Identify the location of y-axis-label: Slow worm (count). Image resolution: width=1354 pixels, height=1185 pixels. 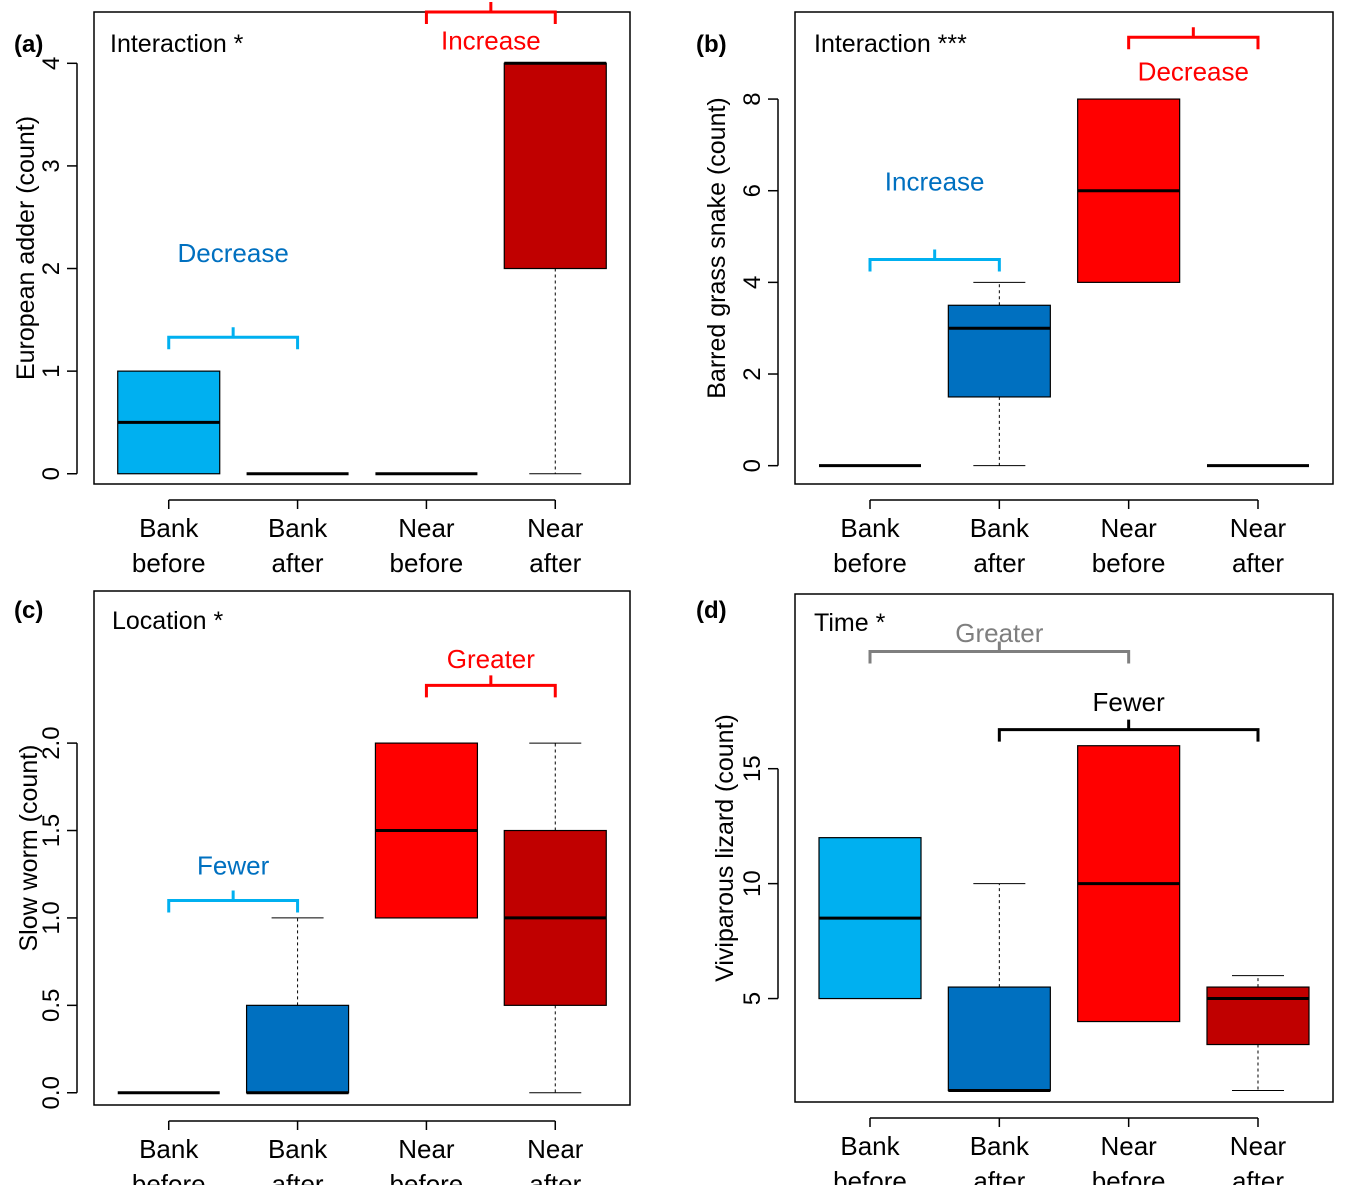
(29, 848).